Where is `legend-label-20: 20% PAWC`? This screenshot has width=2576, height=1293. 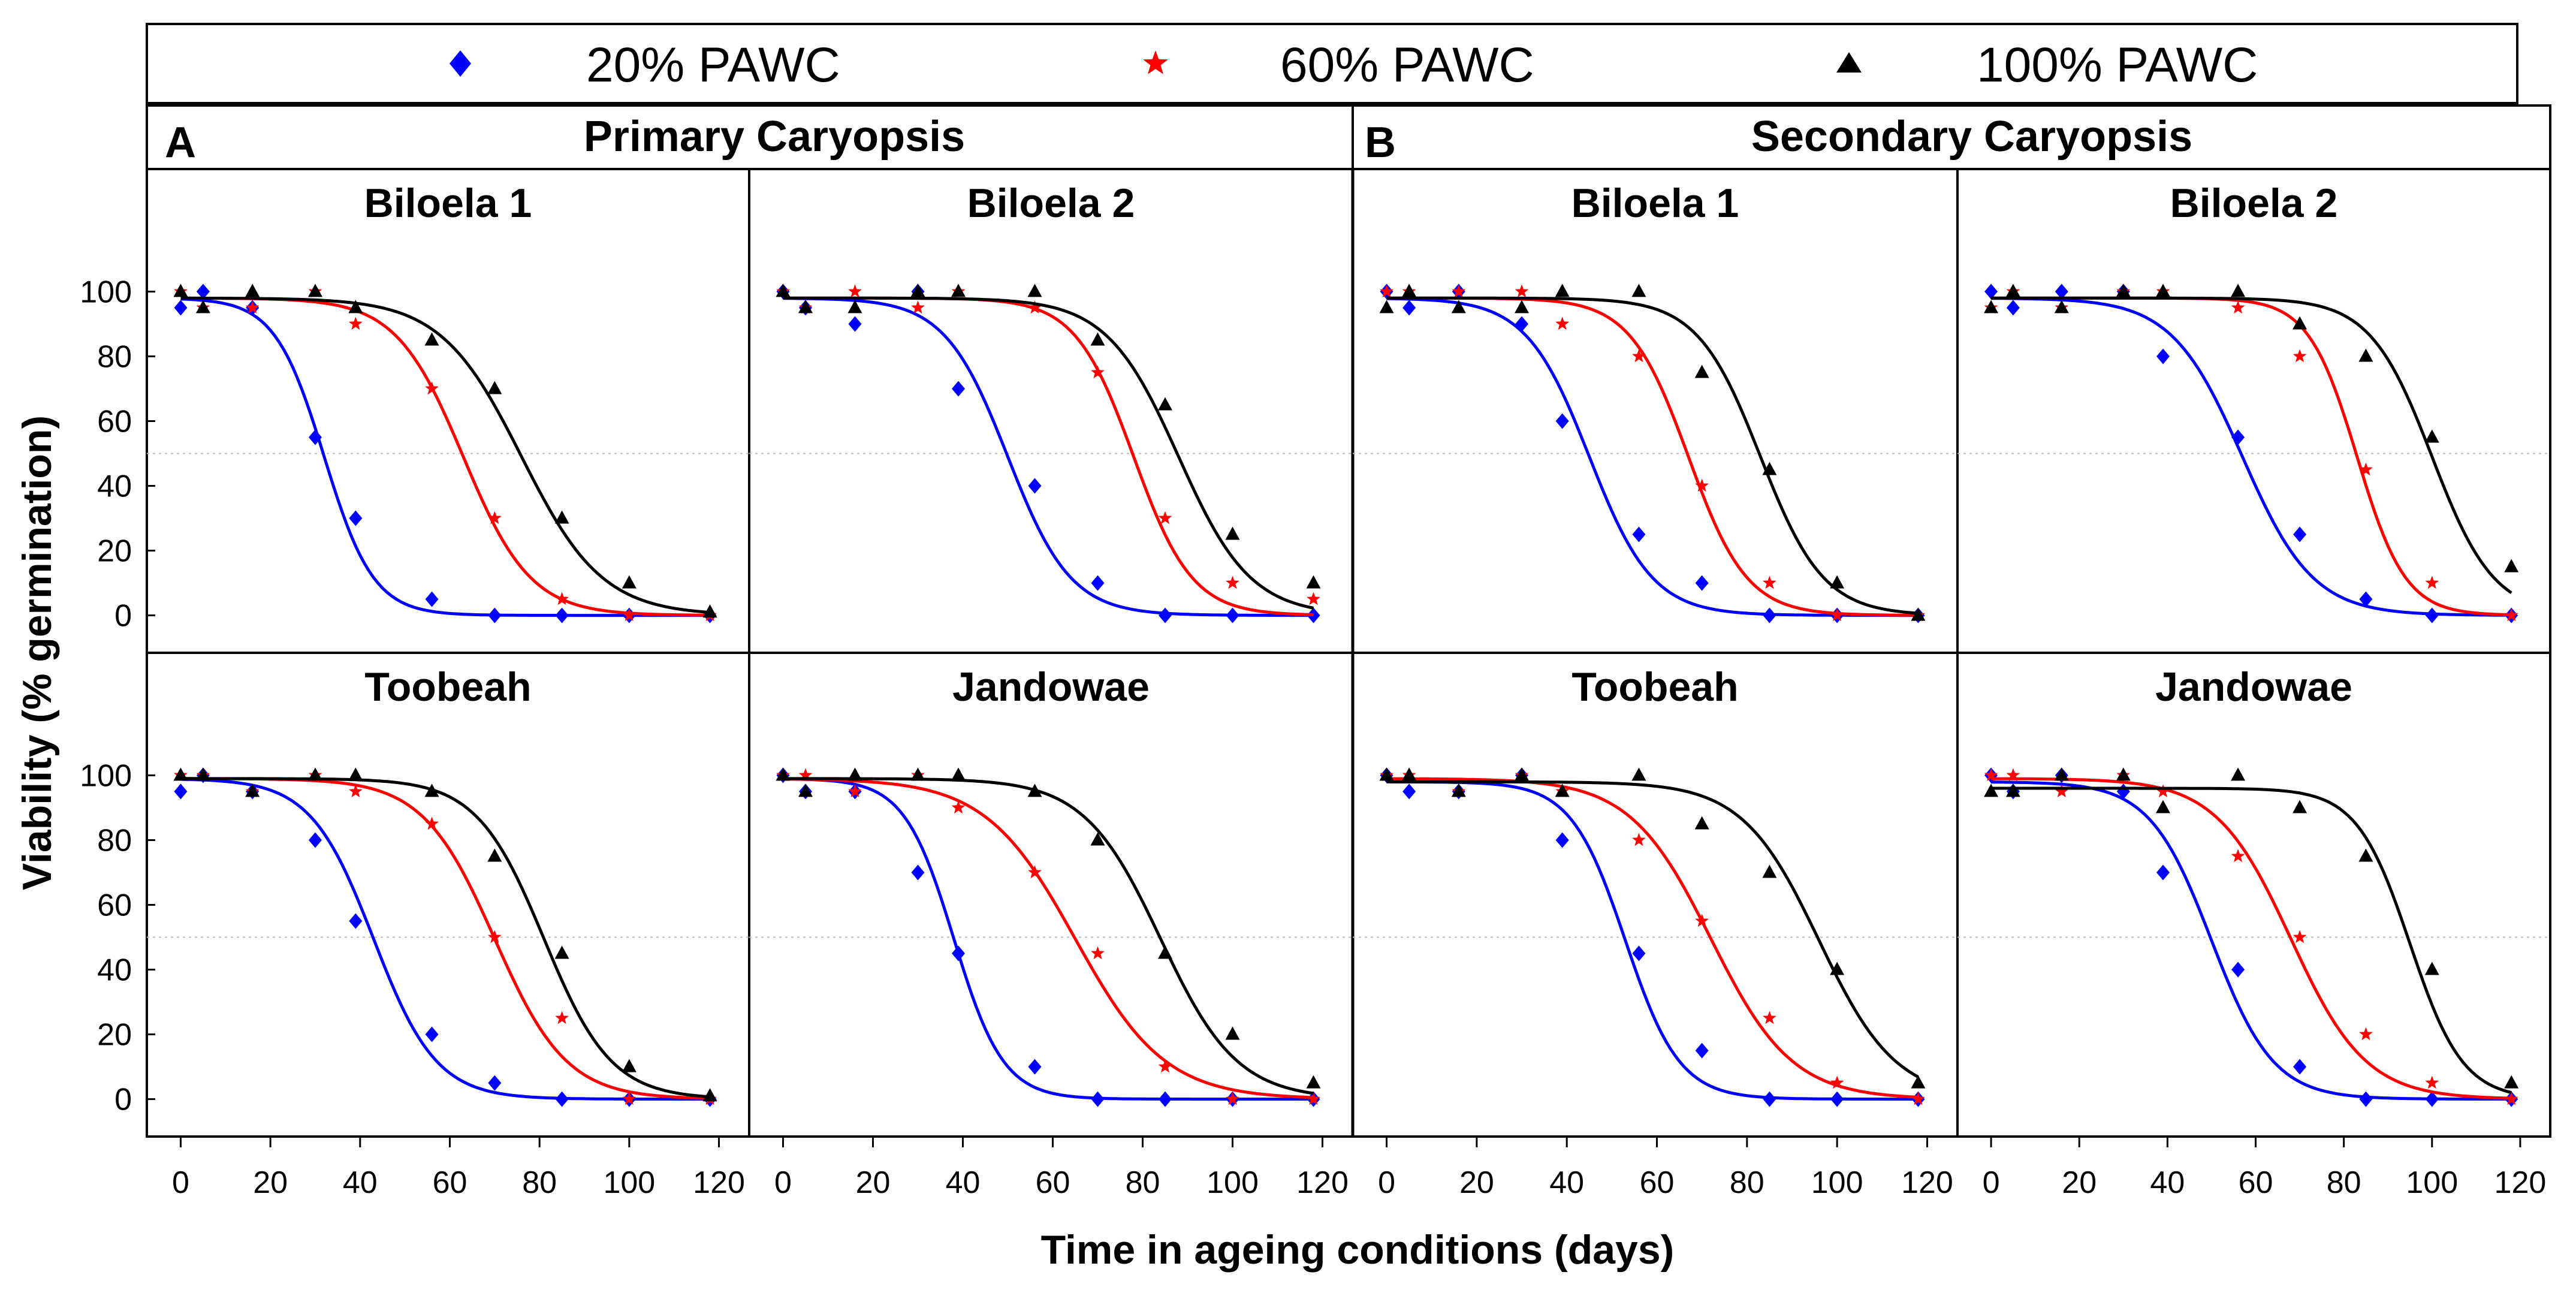 legend-label-20: 20% PAWC is located at coordinates (713, 65).